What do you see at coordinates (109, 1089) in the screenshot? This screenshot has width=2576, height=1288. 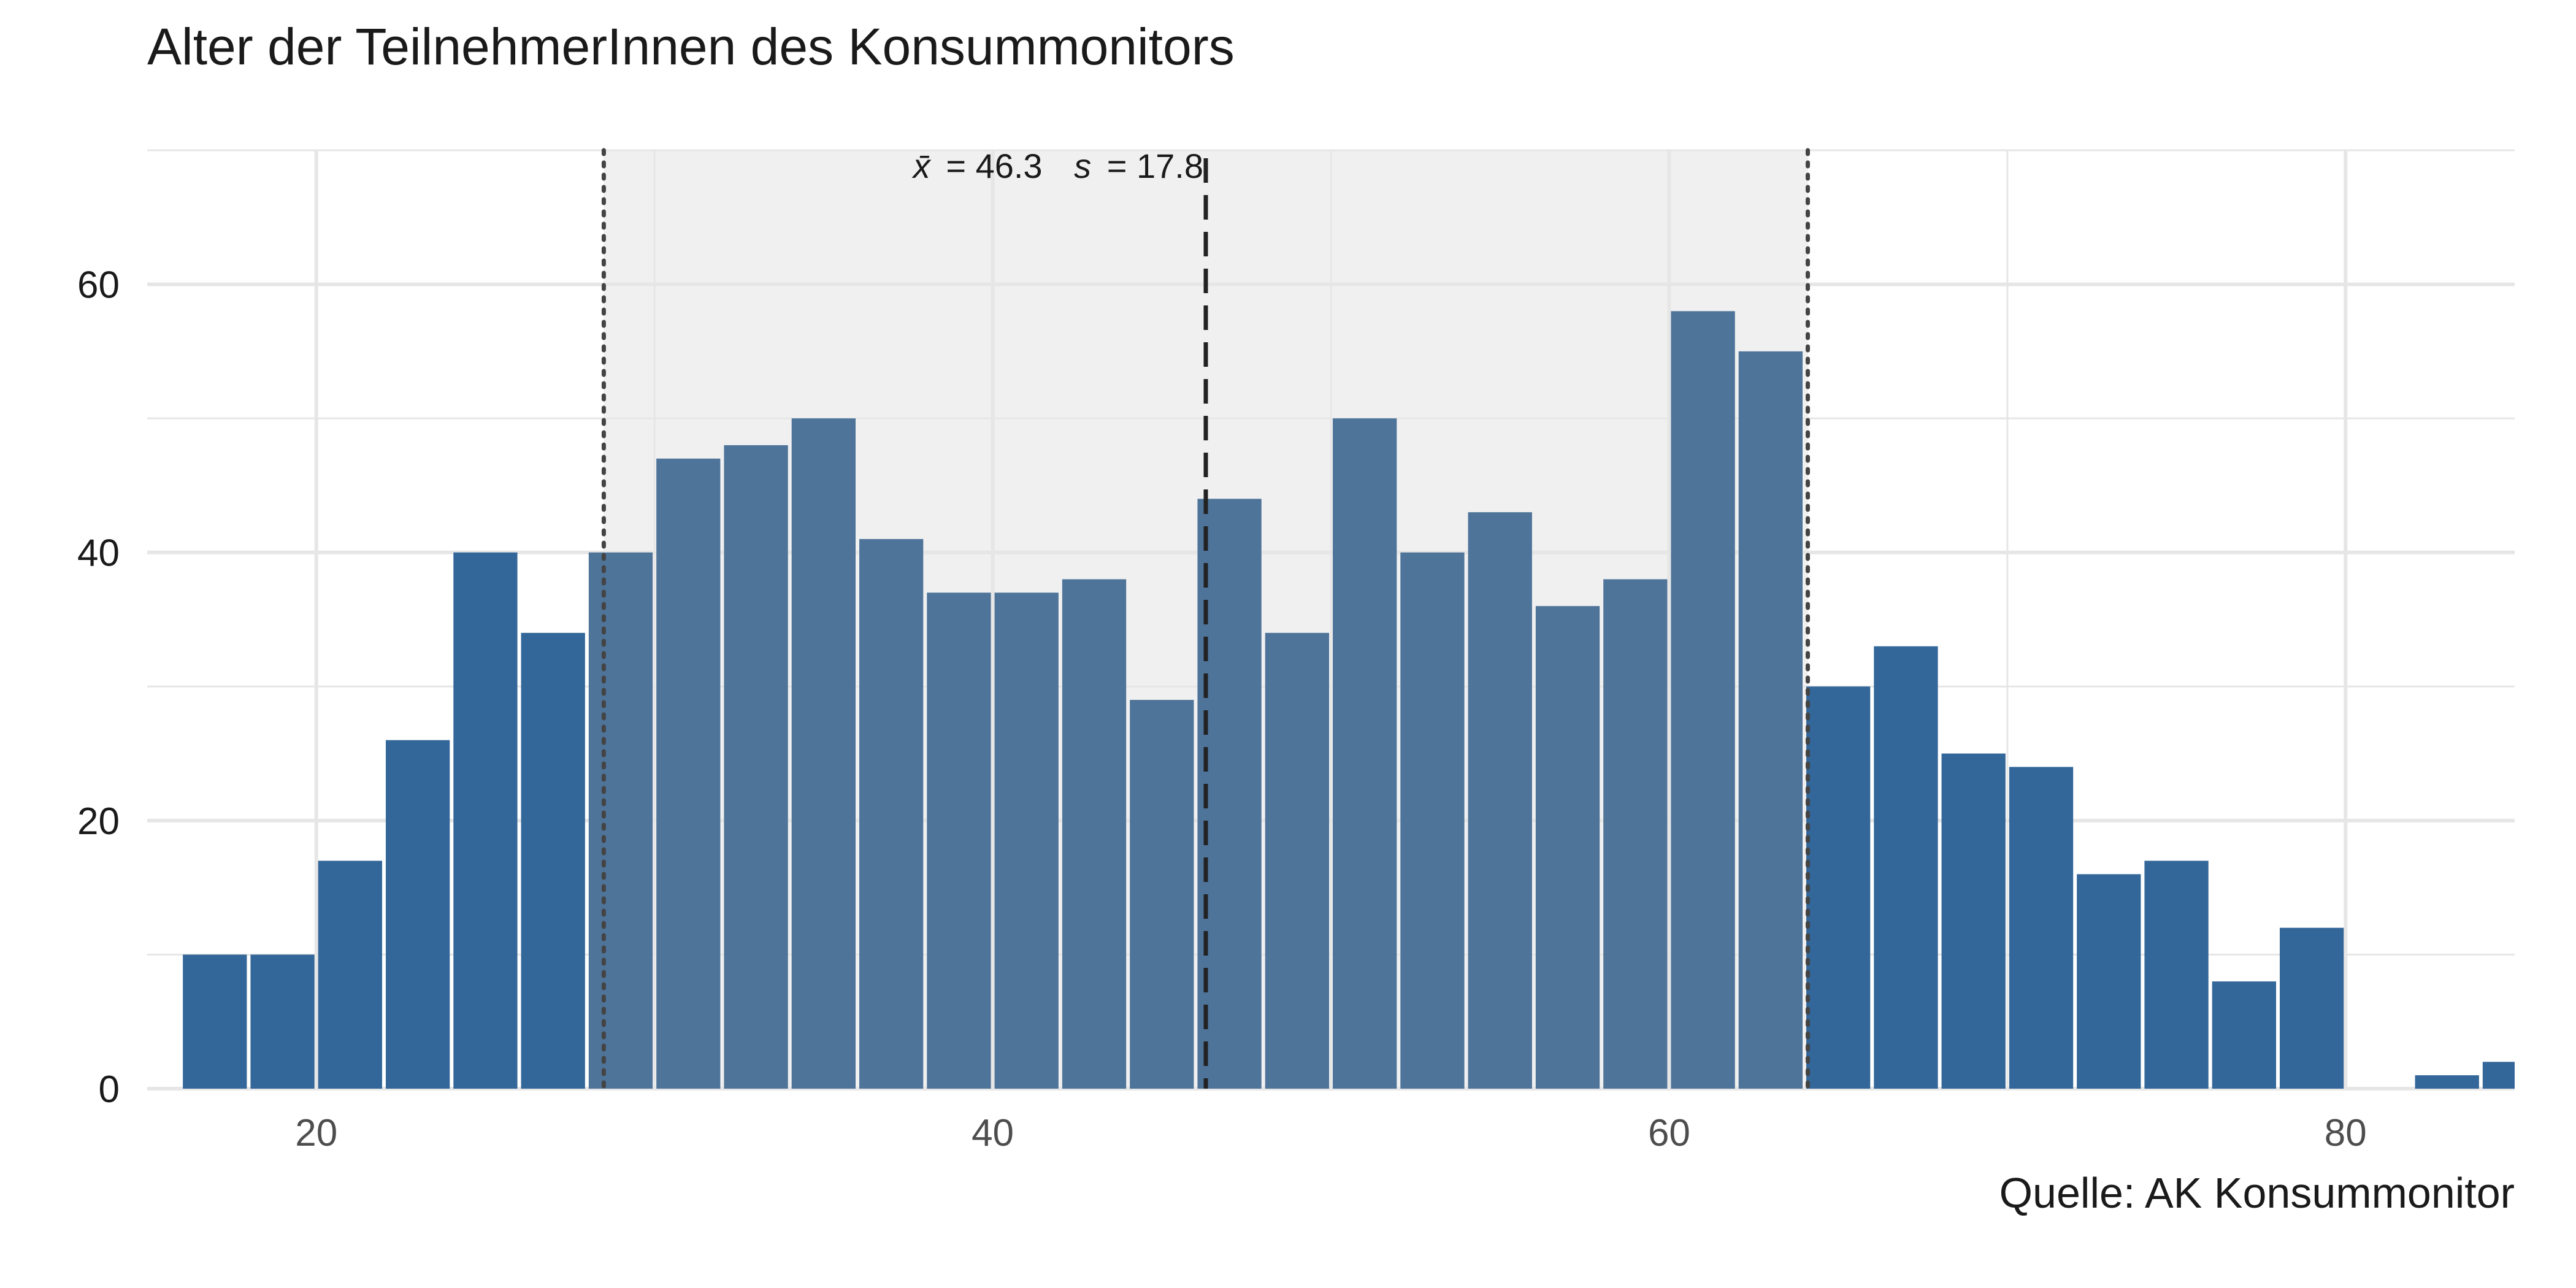 I see `y-tick-label: 0` at bounding box center [109, 1089].